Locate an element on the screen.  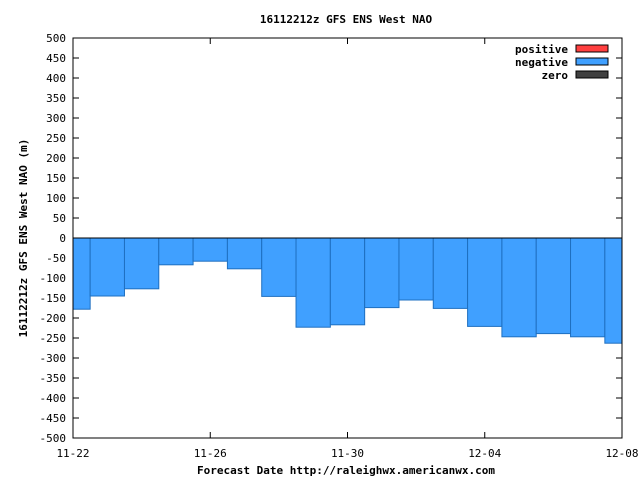
y-tick-label: 200 is located at coordinates (56, 158).